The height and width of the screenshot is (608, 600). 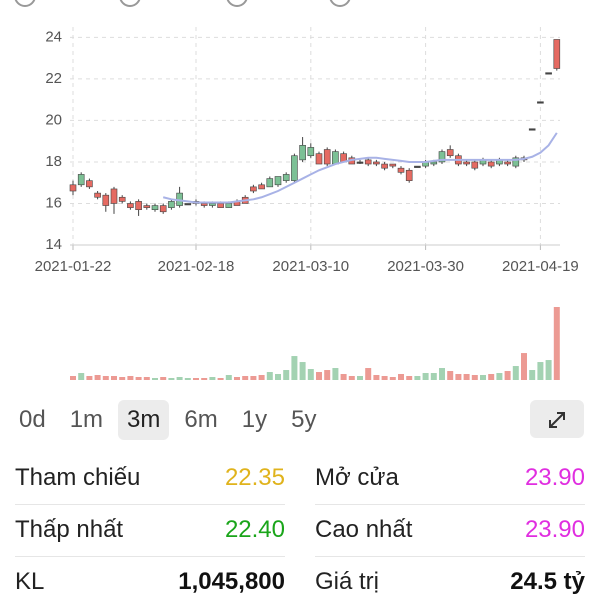 I want to click on stat-row: KL 1,045,800, so click(x=150, y=582).